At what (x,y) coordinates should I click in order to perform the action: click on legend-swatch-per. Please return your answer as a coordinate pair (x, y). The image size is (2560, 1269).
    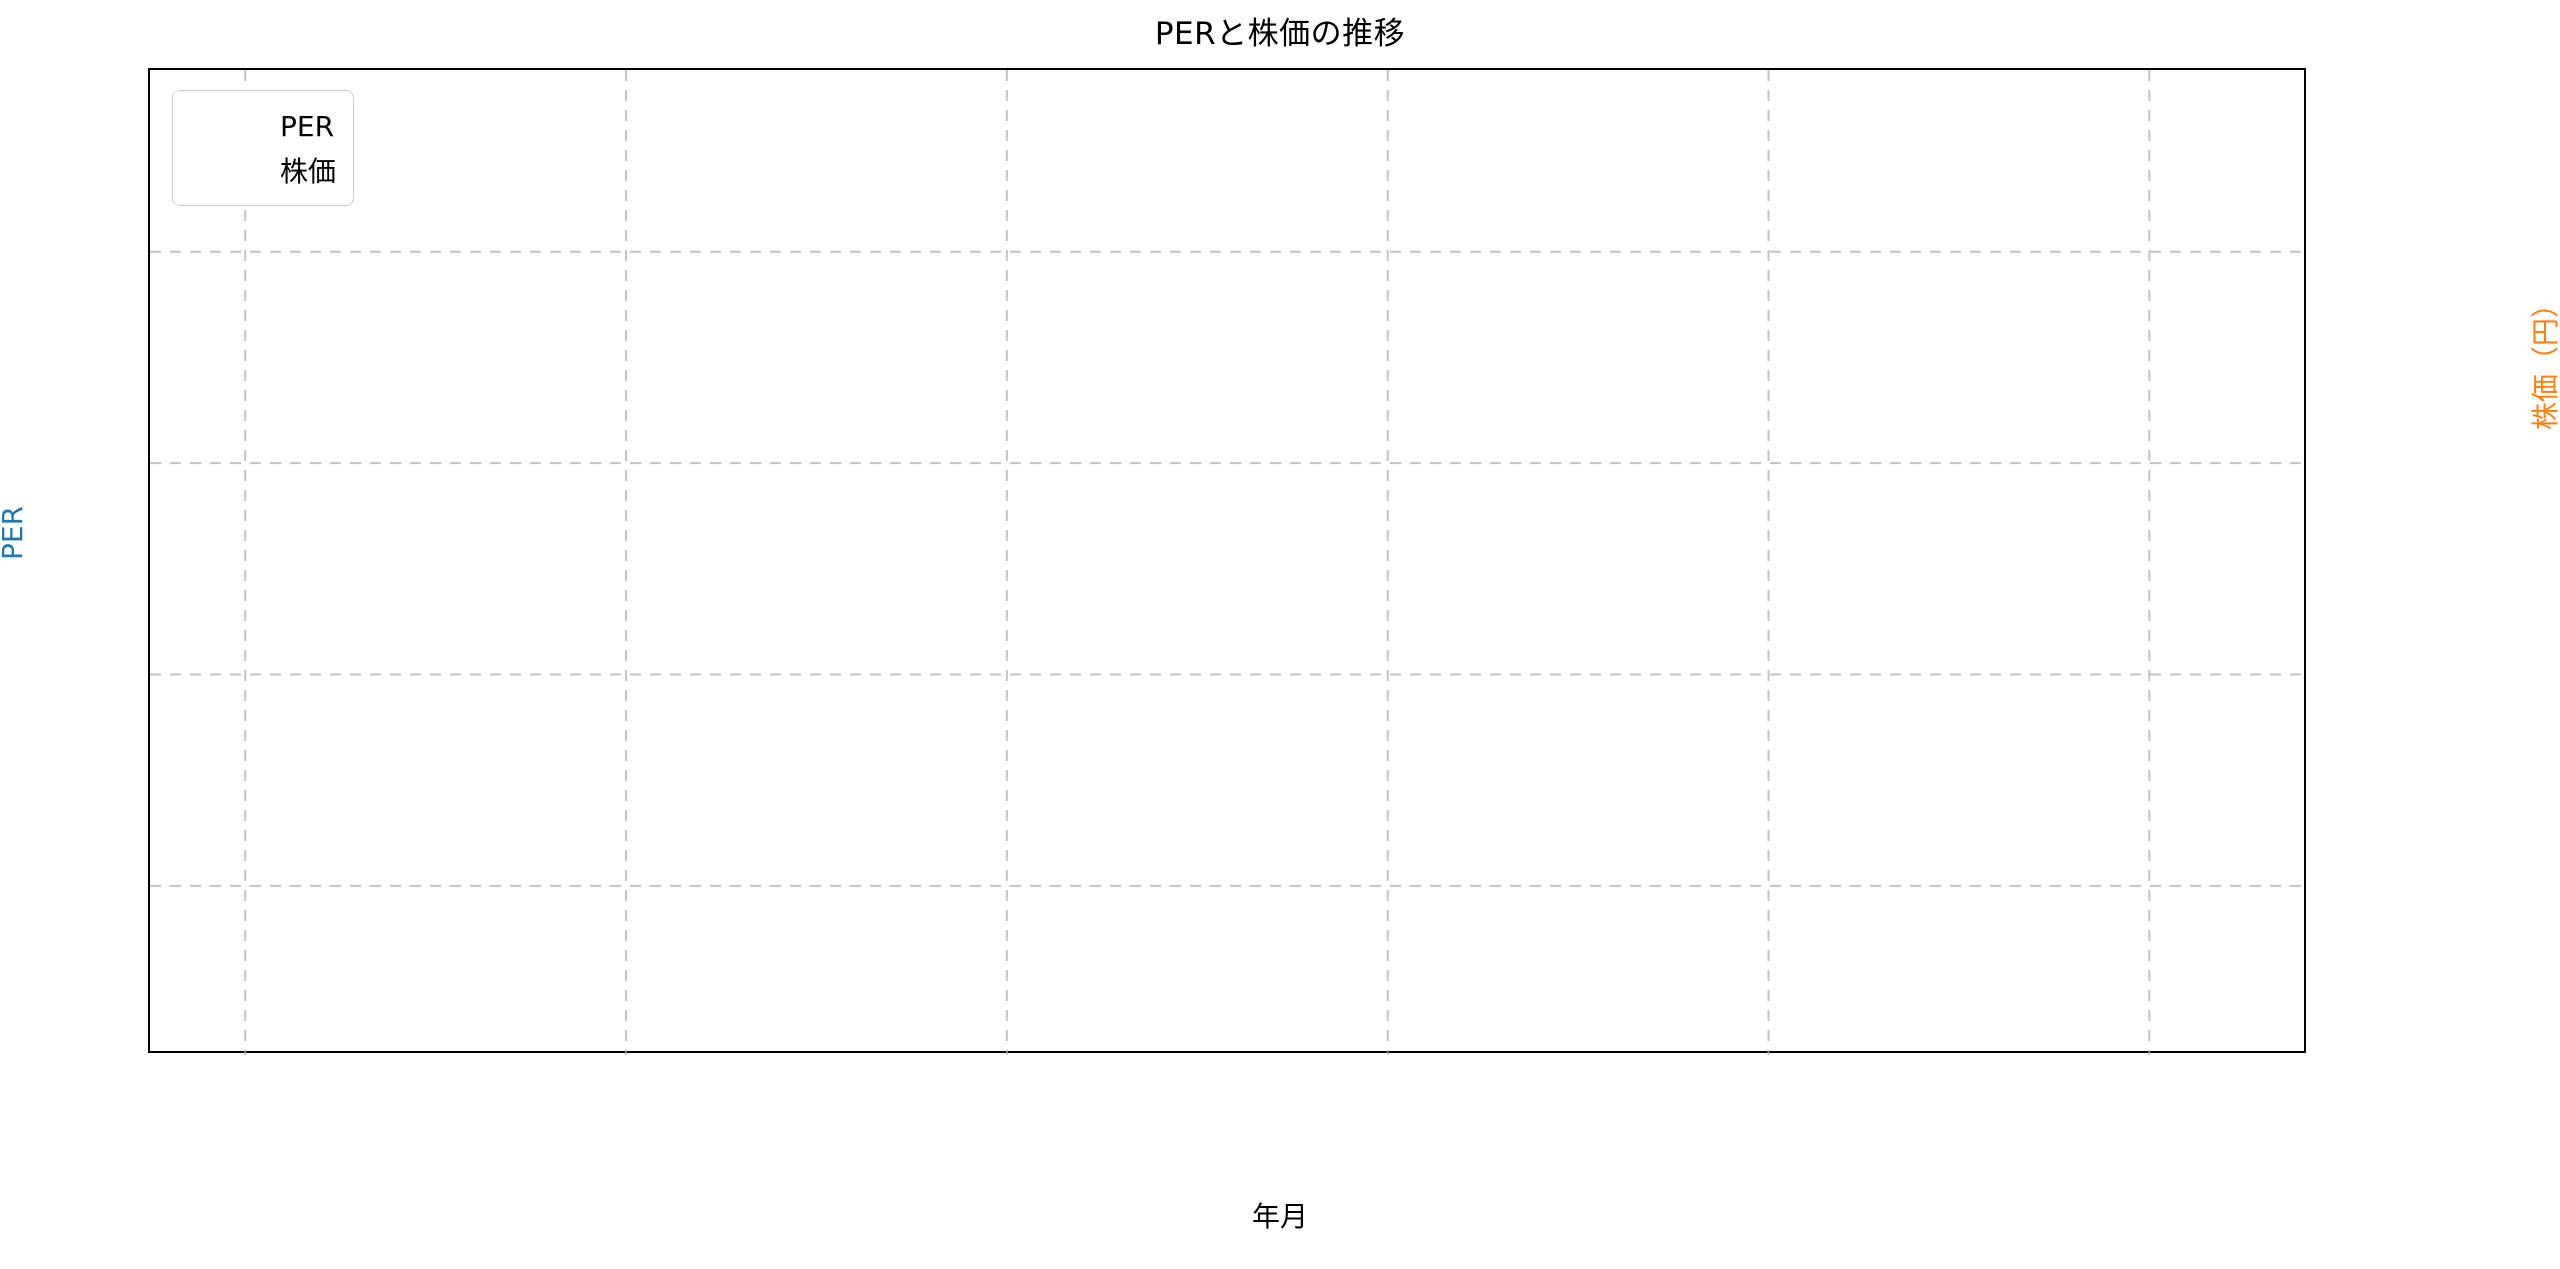
    Looking at the image, I should click on (225, 126).